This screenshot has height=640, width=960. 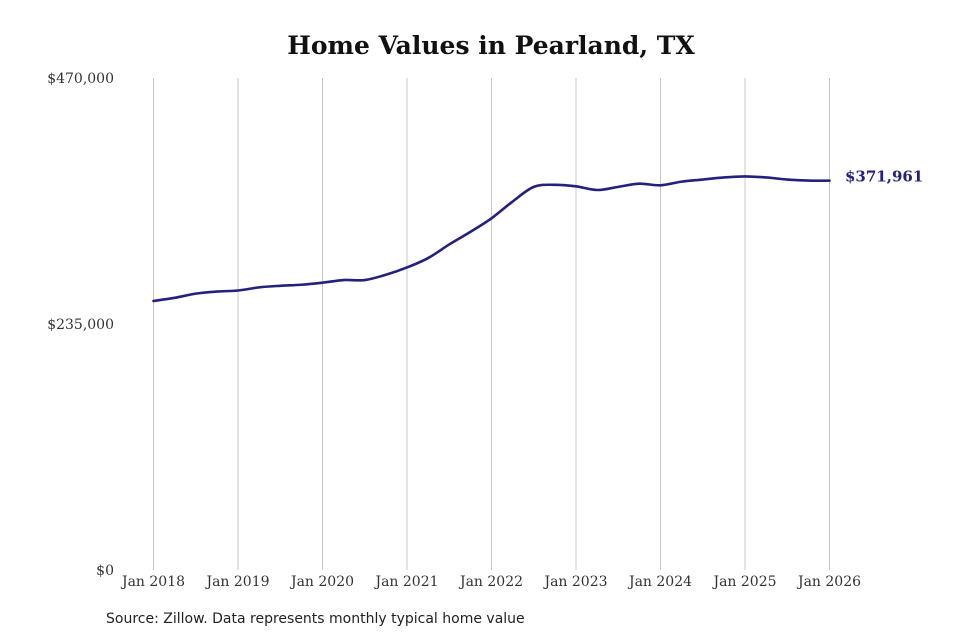 I want to click on y-tick-label-1: $235,000, so click(x=80, y=325).